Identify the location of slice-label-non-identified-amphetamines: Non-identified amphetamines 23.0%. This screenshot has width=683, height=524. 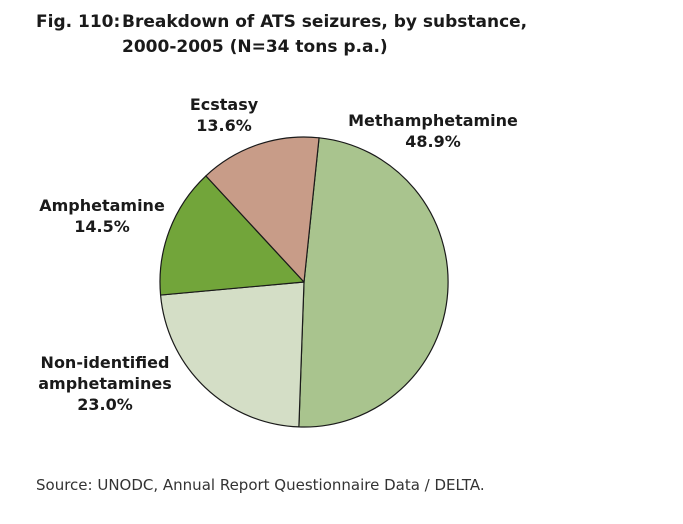
(105, 383).